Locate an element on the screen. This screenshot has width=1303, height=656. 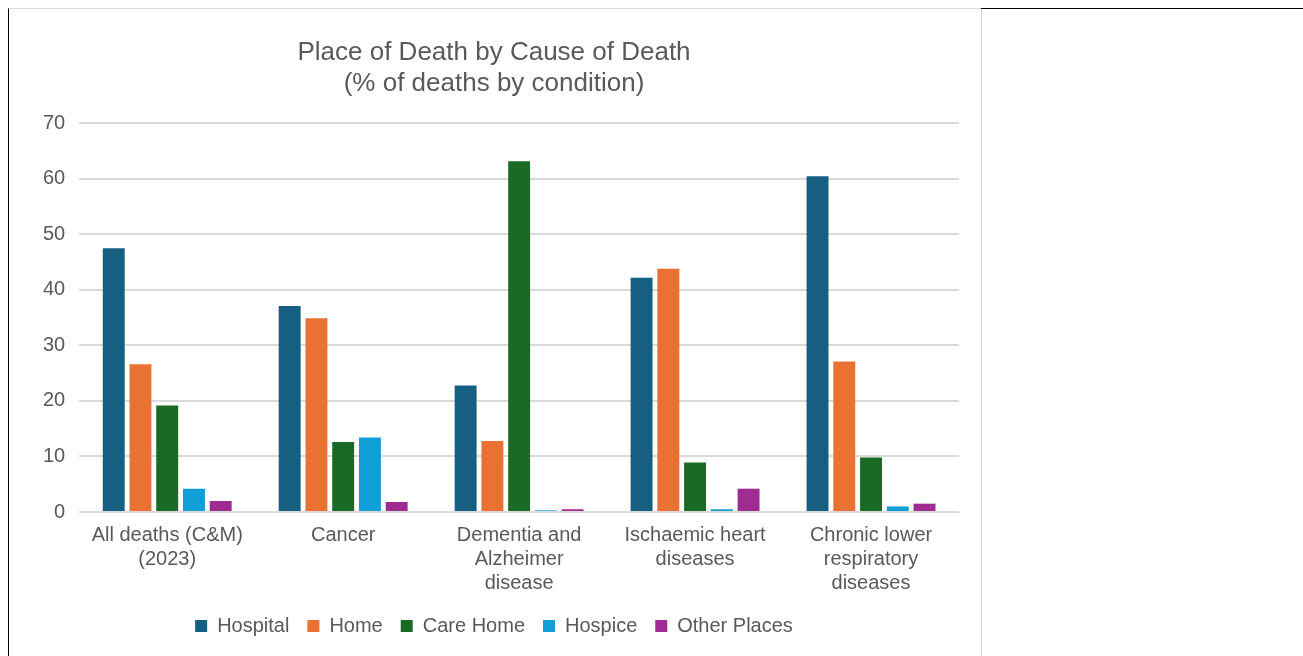
x-tick-label: All deaths (C&M) (2023) is located at coordinates (167, 545).